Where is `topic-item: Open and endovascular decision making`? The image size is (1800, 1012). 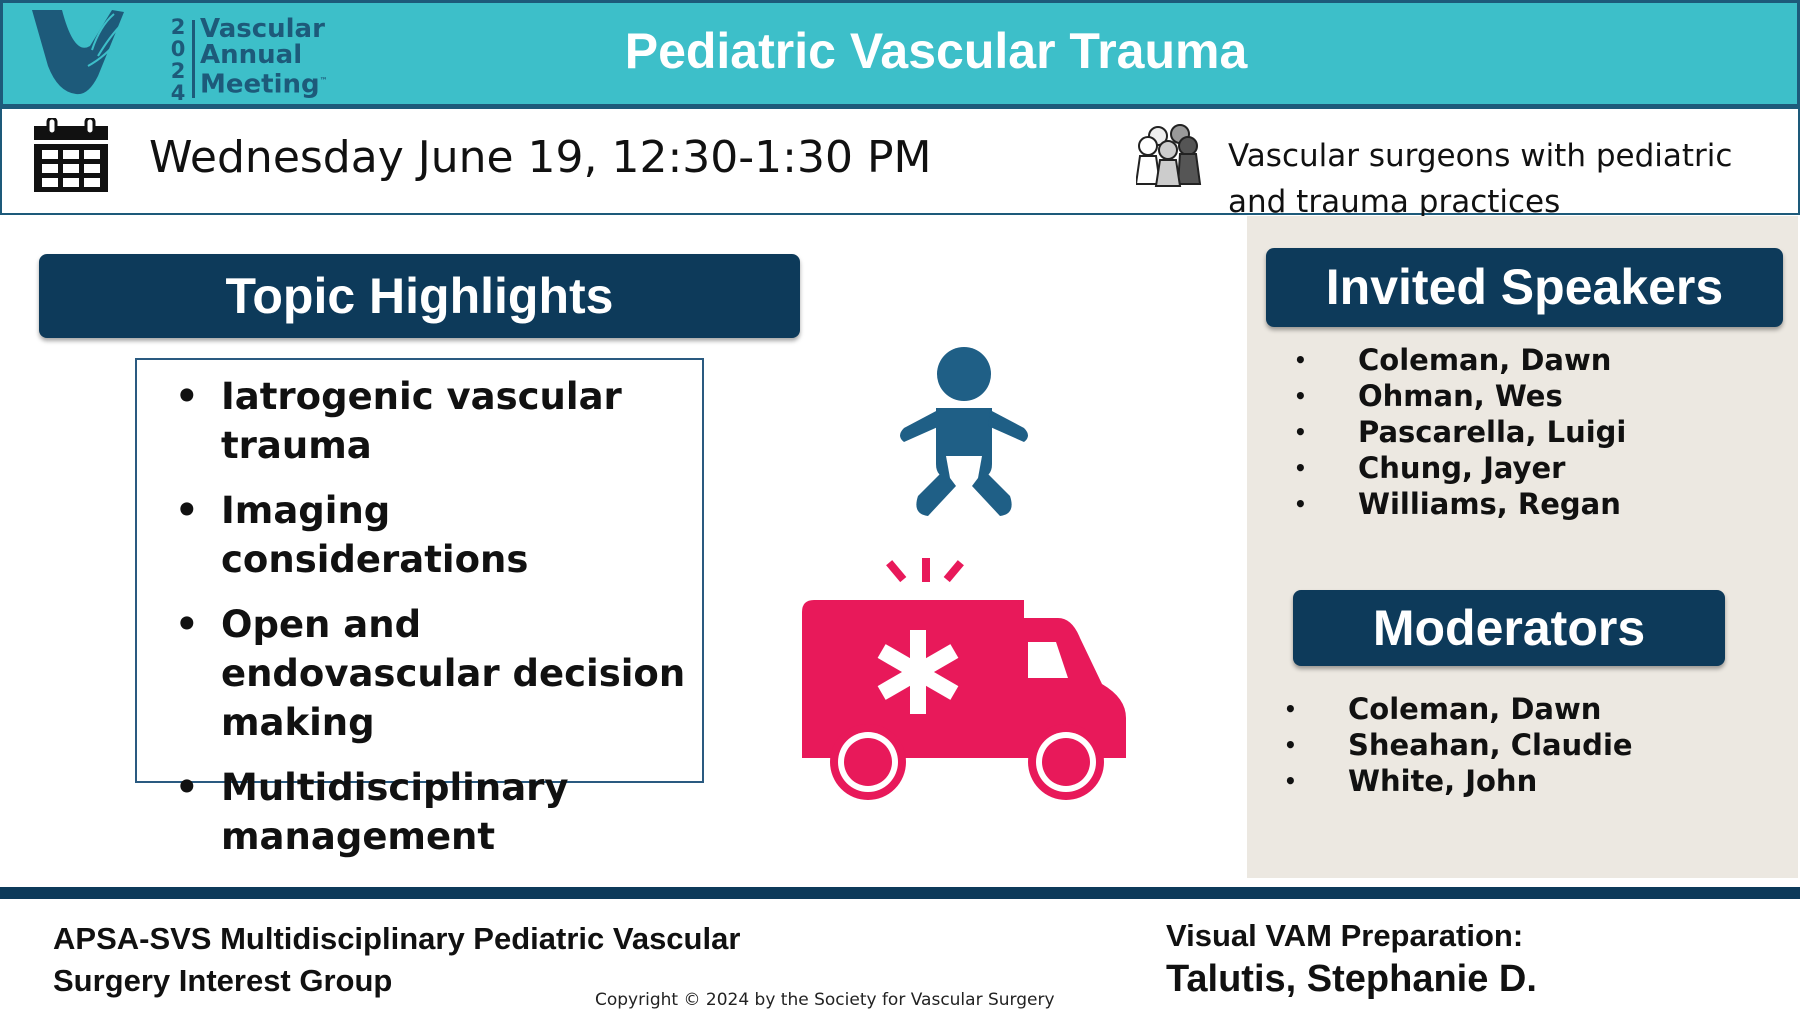 topic-item: Open and endovascular decision making is located at coordinates (435, 673).